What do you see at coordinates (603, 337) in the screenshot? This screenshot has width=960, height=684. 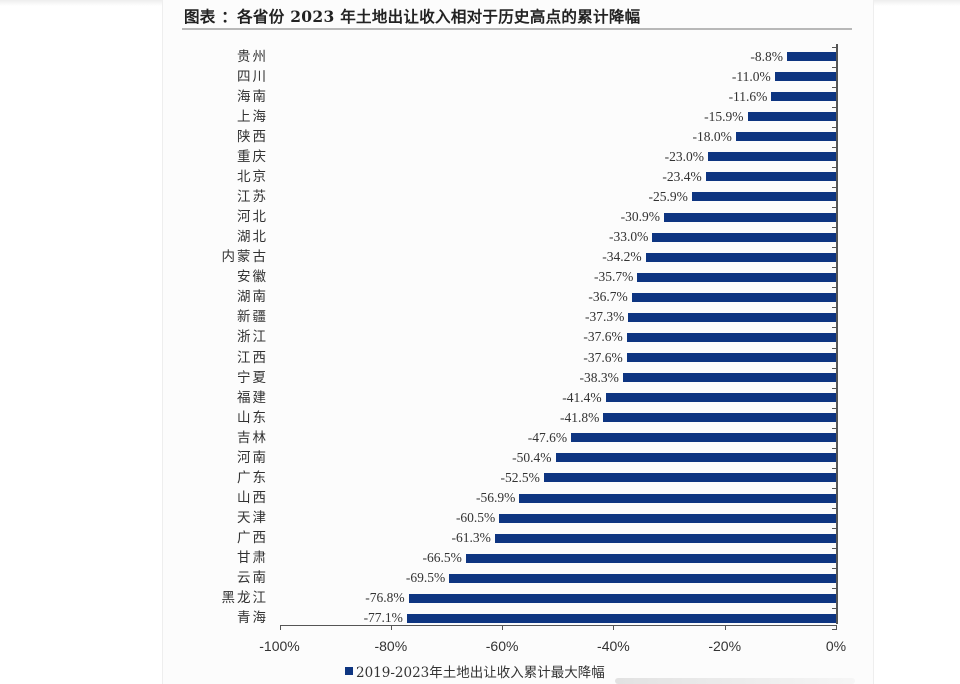 I see `value-label: -37.6%` at bounding box center [603, 337].